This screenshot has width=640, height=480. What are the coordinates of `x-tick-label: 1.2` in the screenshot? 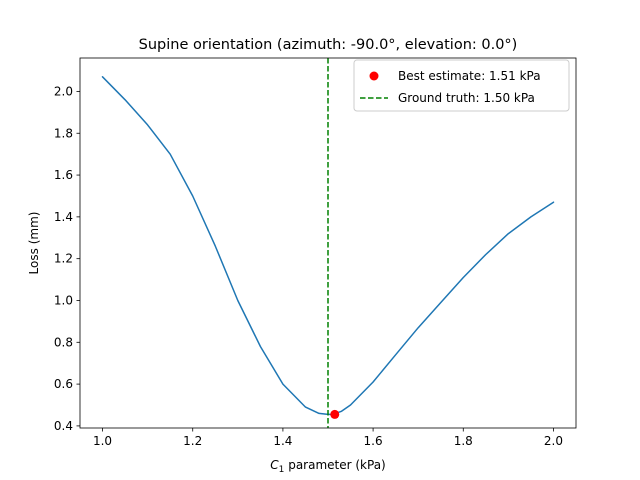 It's located at (192, 441).